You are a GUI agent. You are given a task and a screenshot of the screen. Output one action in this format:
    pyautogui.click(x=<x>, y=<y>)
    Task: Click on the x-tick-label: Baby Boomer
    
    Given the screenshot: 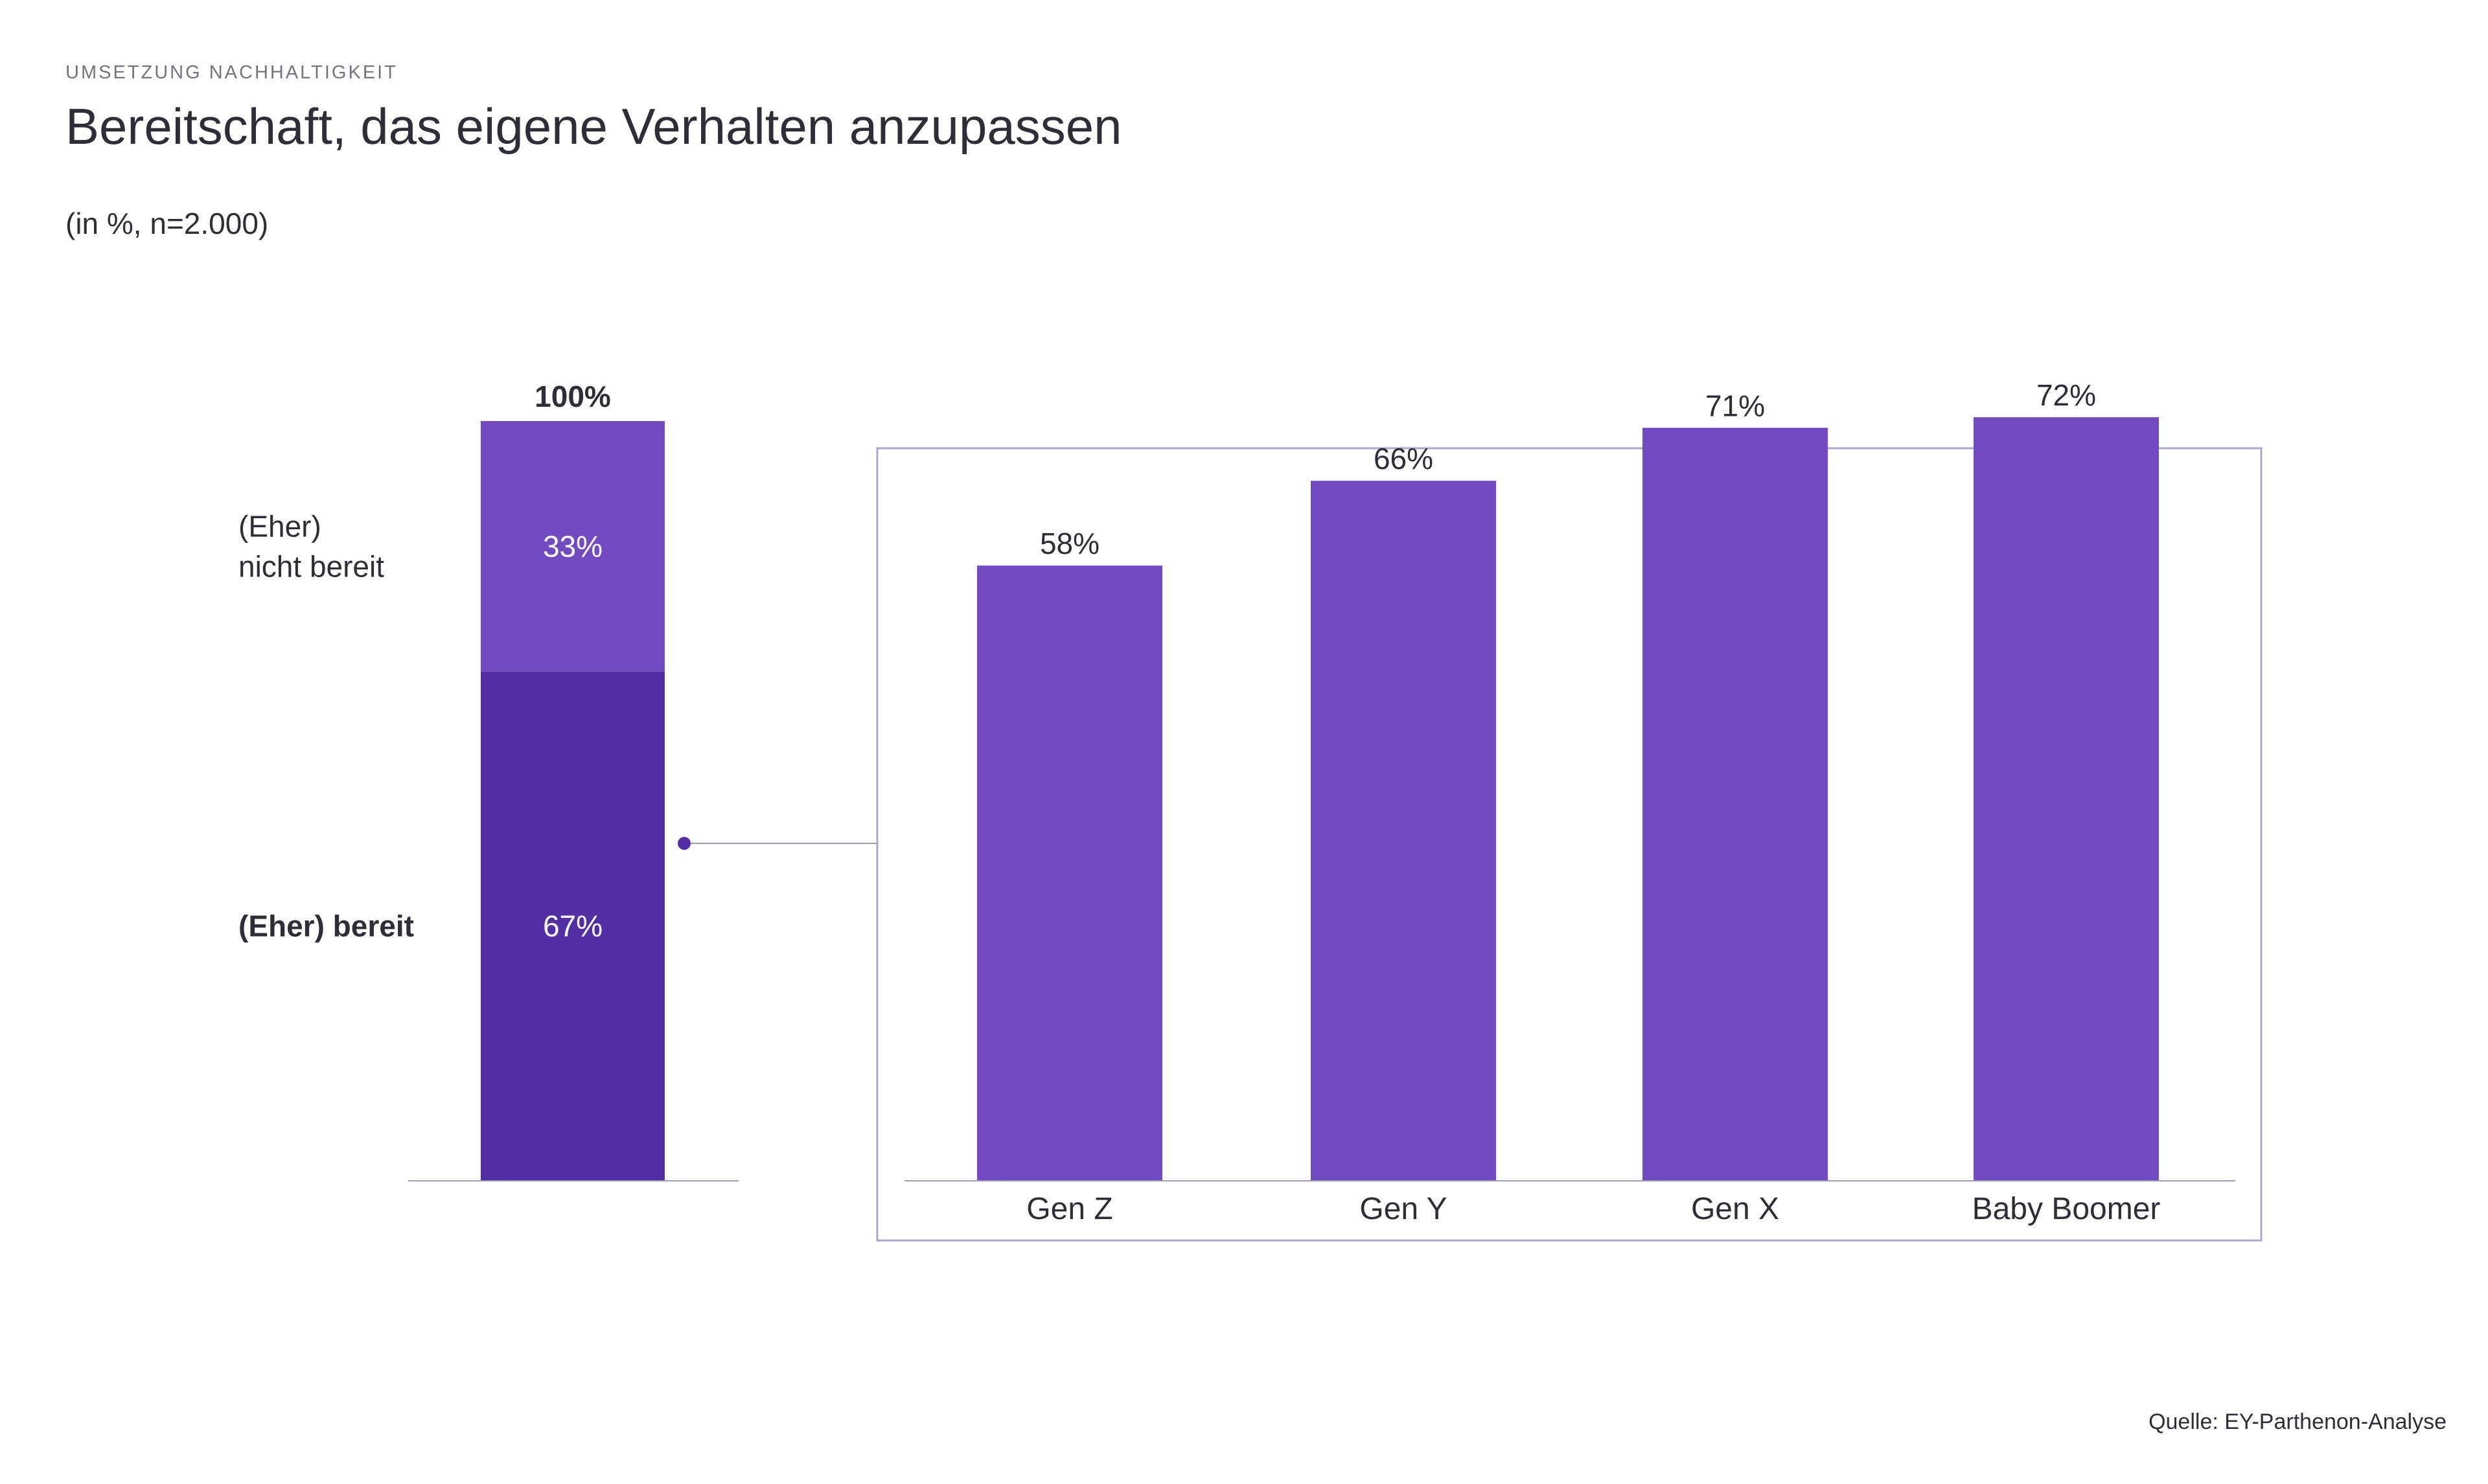 What is the action you would take?
    pyautogui.click(x=2066, y=1209)
    